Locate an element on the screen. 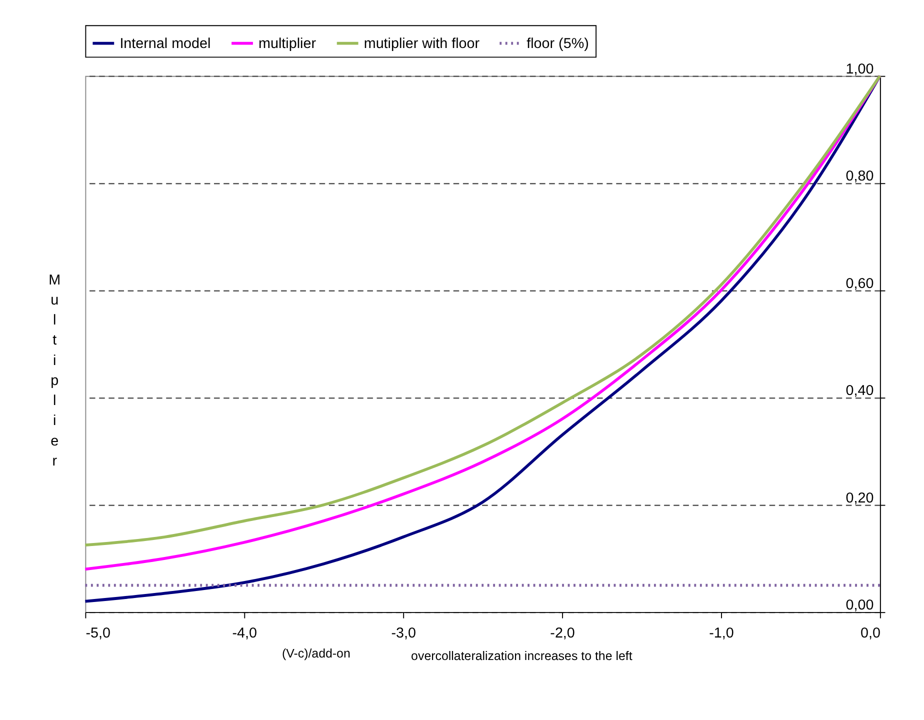 The width and height of the screenshot is (924, 720). x-tick-label: -2,0 is located at coordinates (562, 633).